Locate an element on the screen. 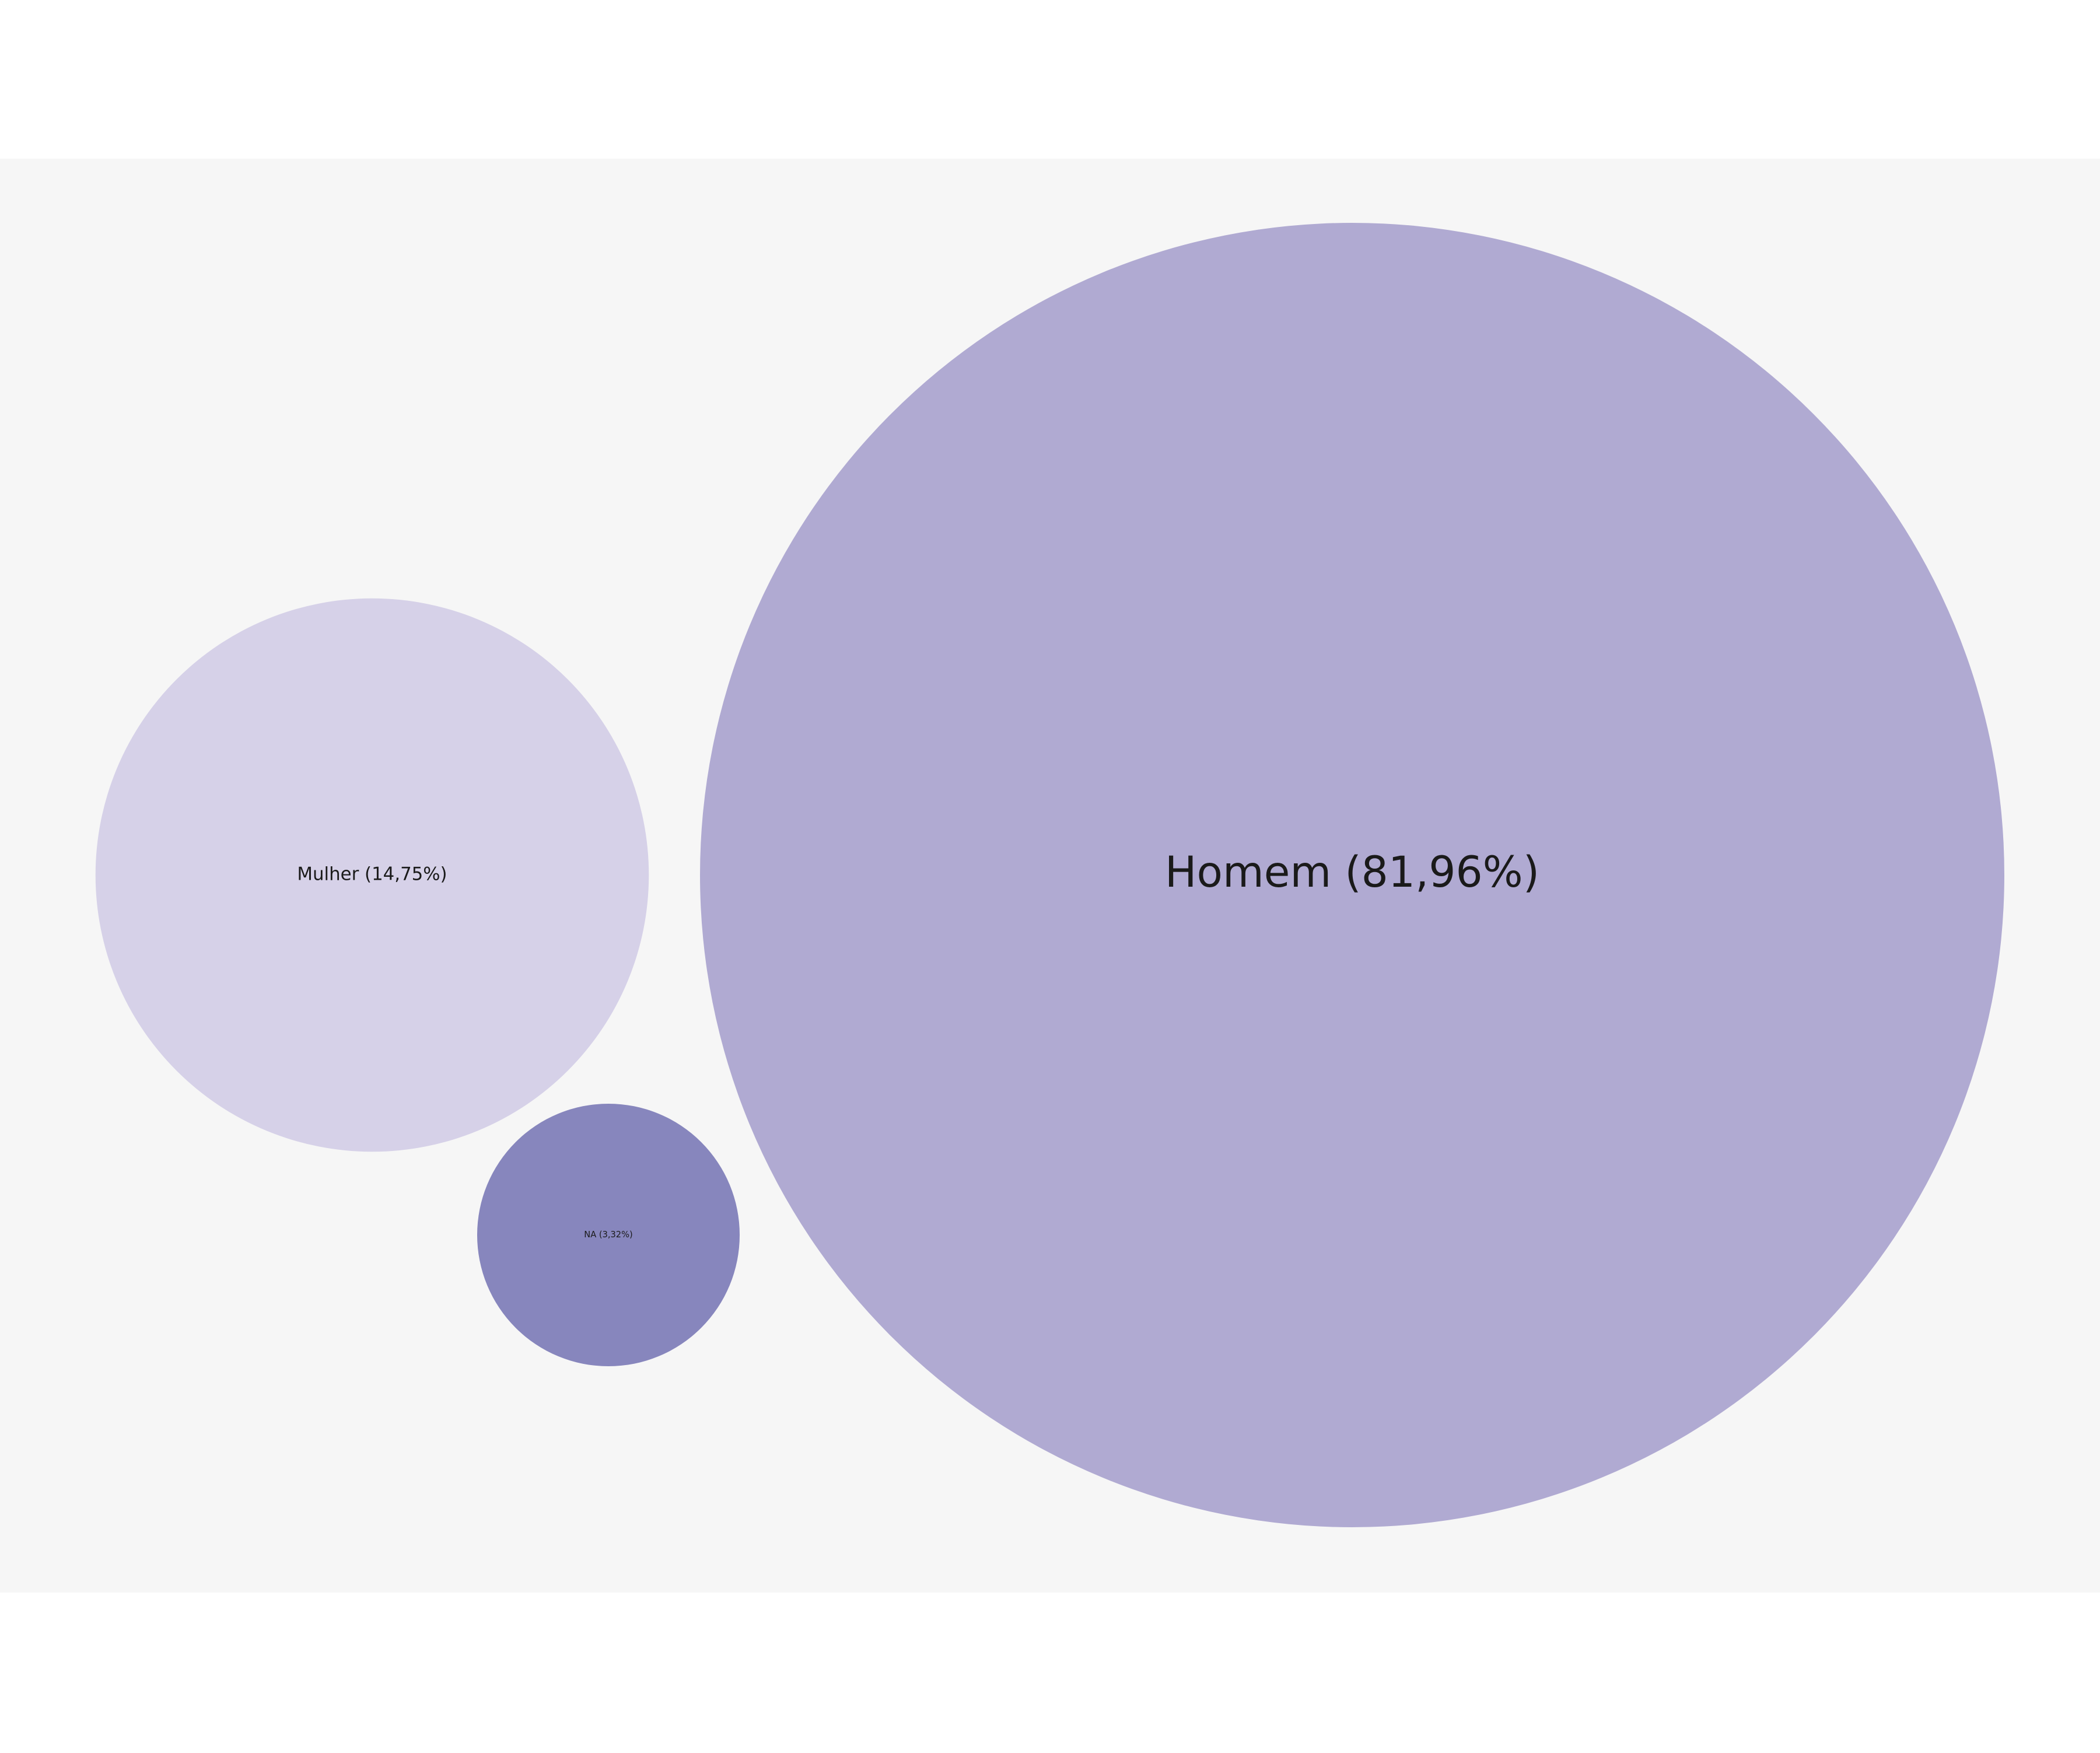 This screenshot has width=2100, height=1753. bubble-label-1: Mulher (14,75%) is located at coordinates (372, 874).